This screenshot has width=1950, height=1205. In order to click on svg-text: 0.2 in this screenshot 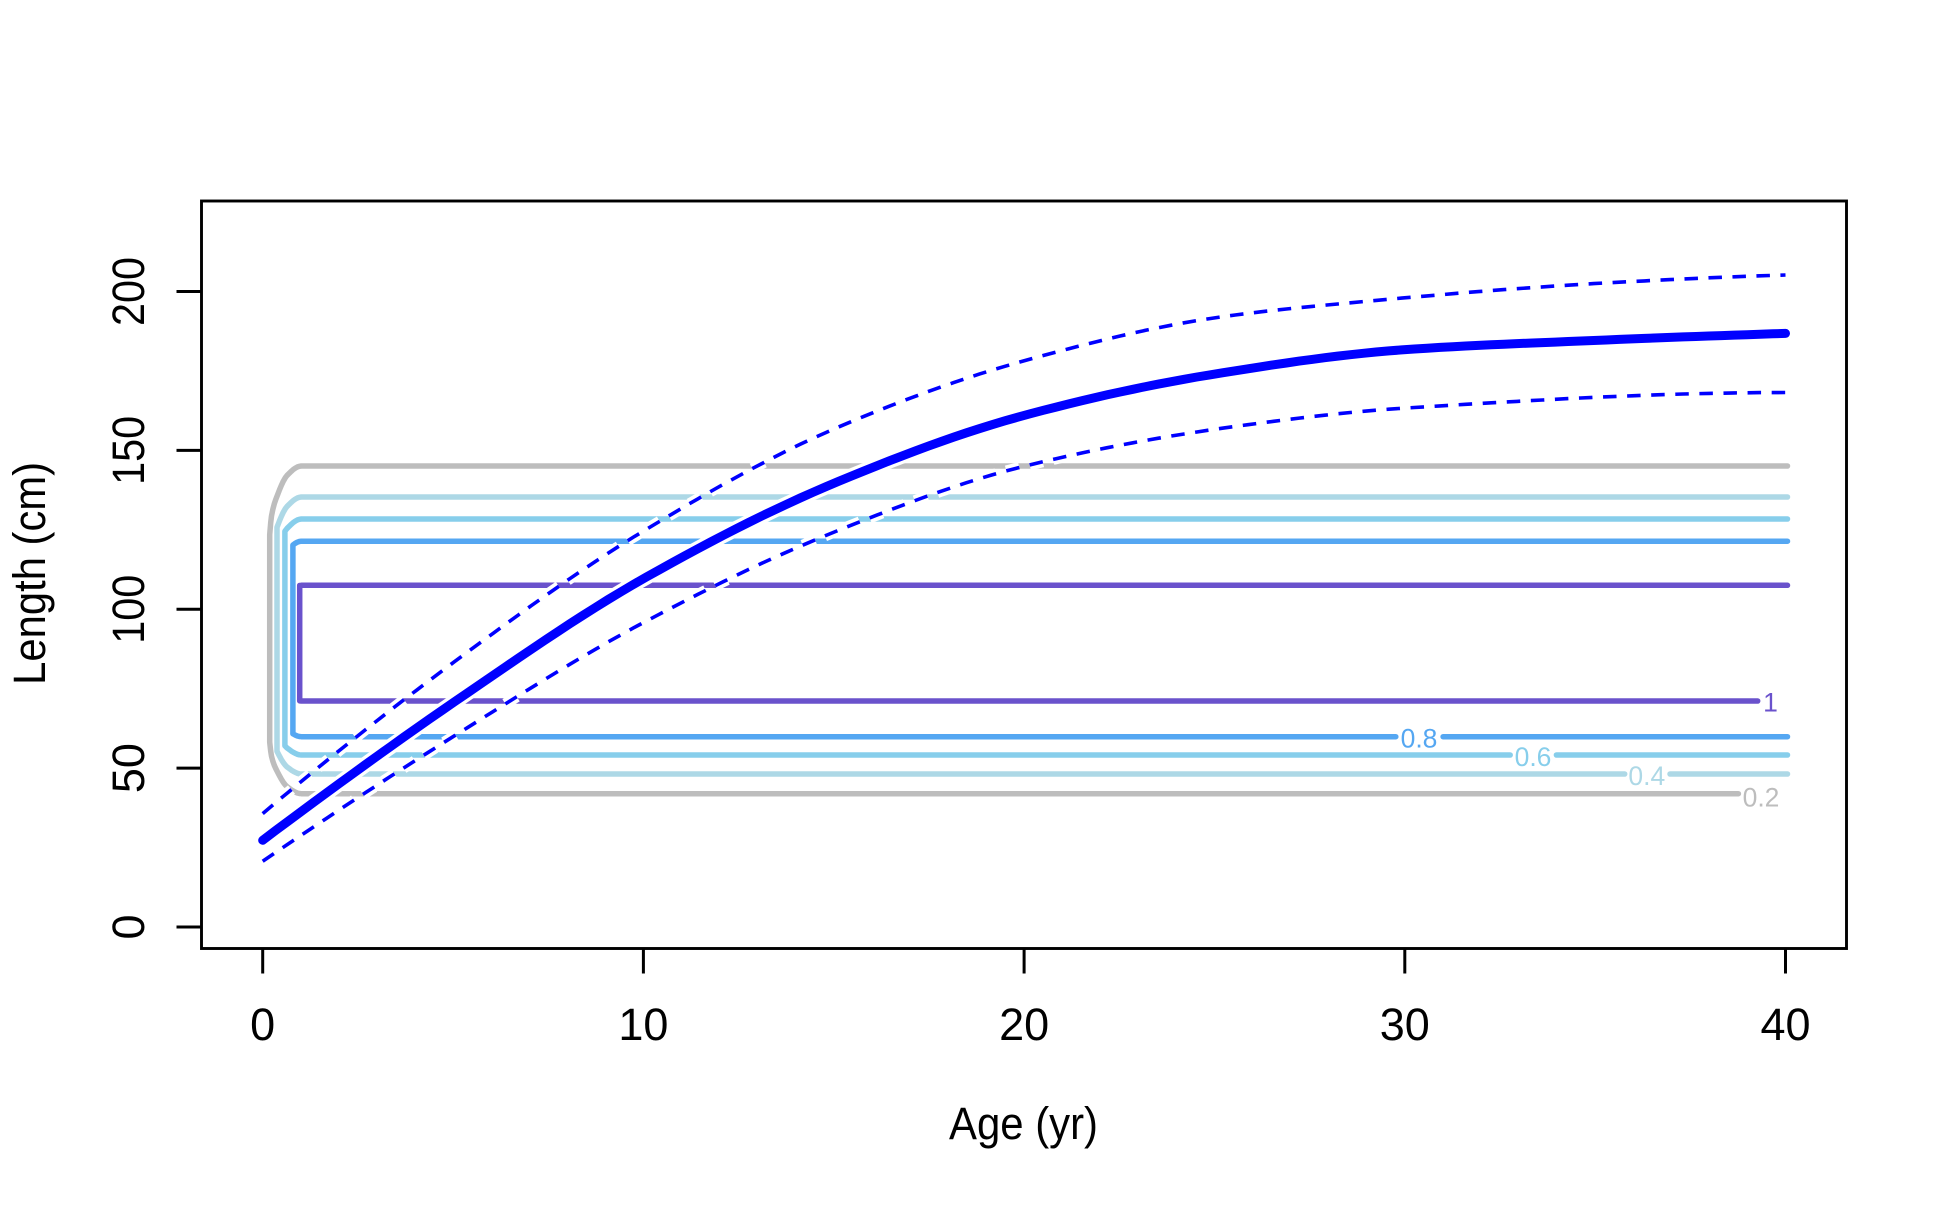, I will do `click(1761, 798)`.